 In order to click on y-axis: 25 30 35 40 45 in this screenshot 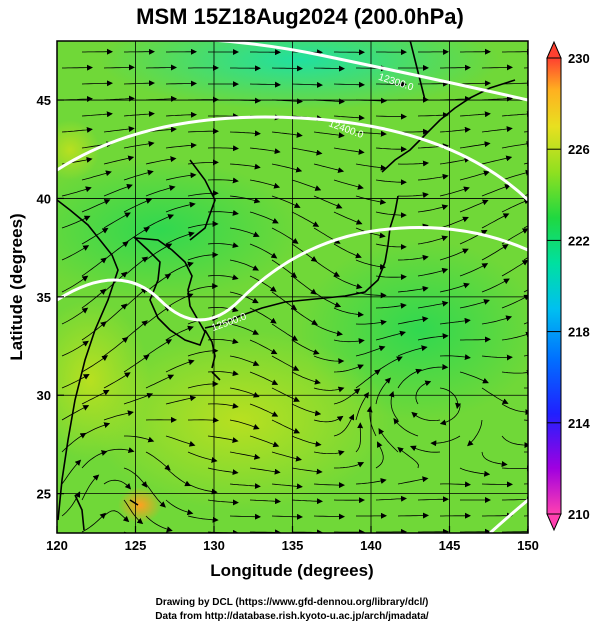, I will do `click(50, 297)`.